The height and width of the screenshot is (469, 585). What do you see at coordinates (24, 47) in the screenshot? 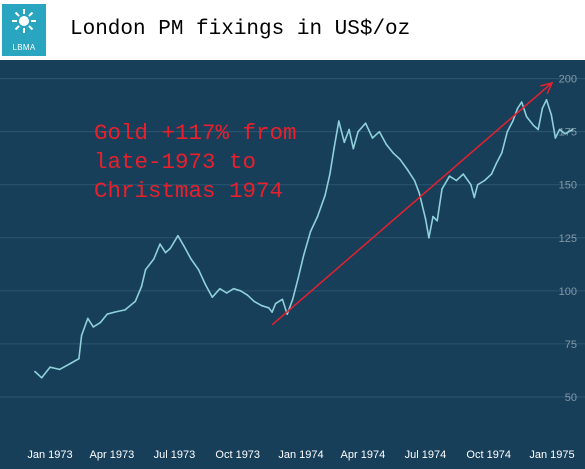
I see `logo-text: LBMA` at bounding box center [24, 47].